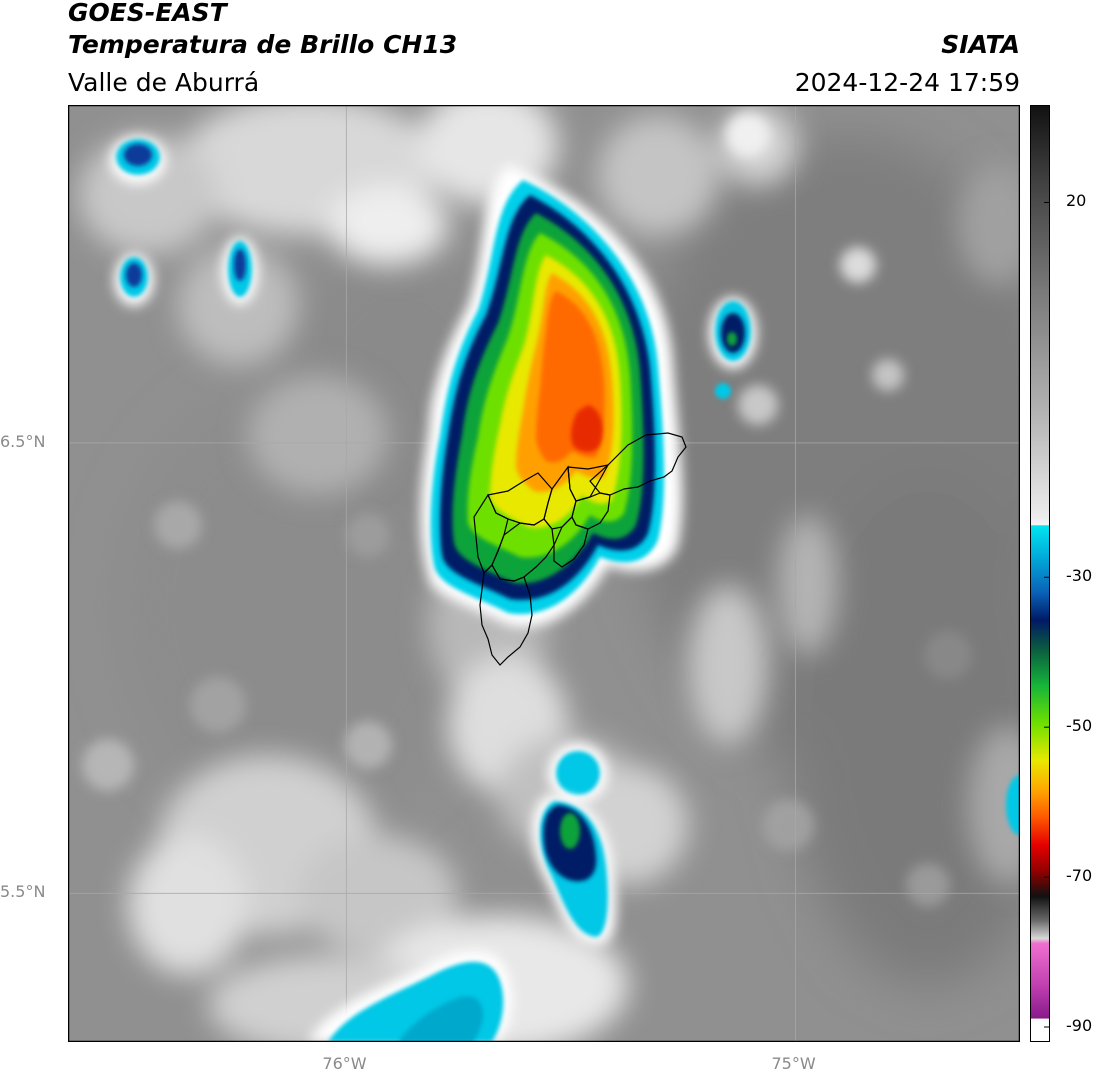  I want to click on organization-label: SIATA, so click(980, 44).